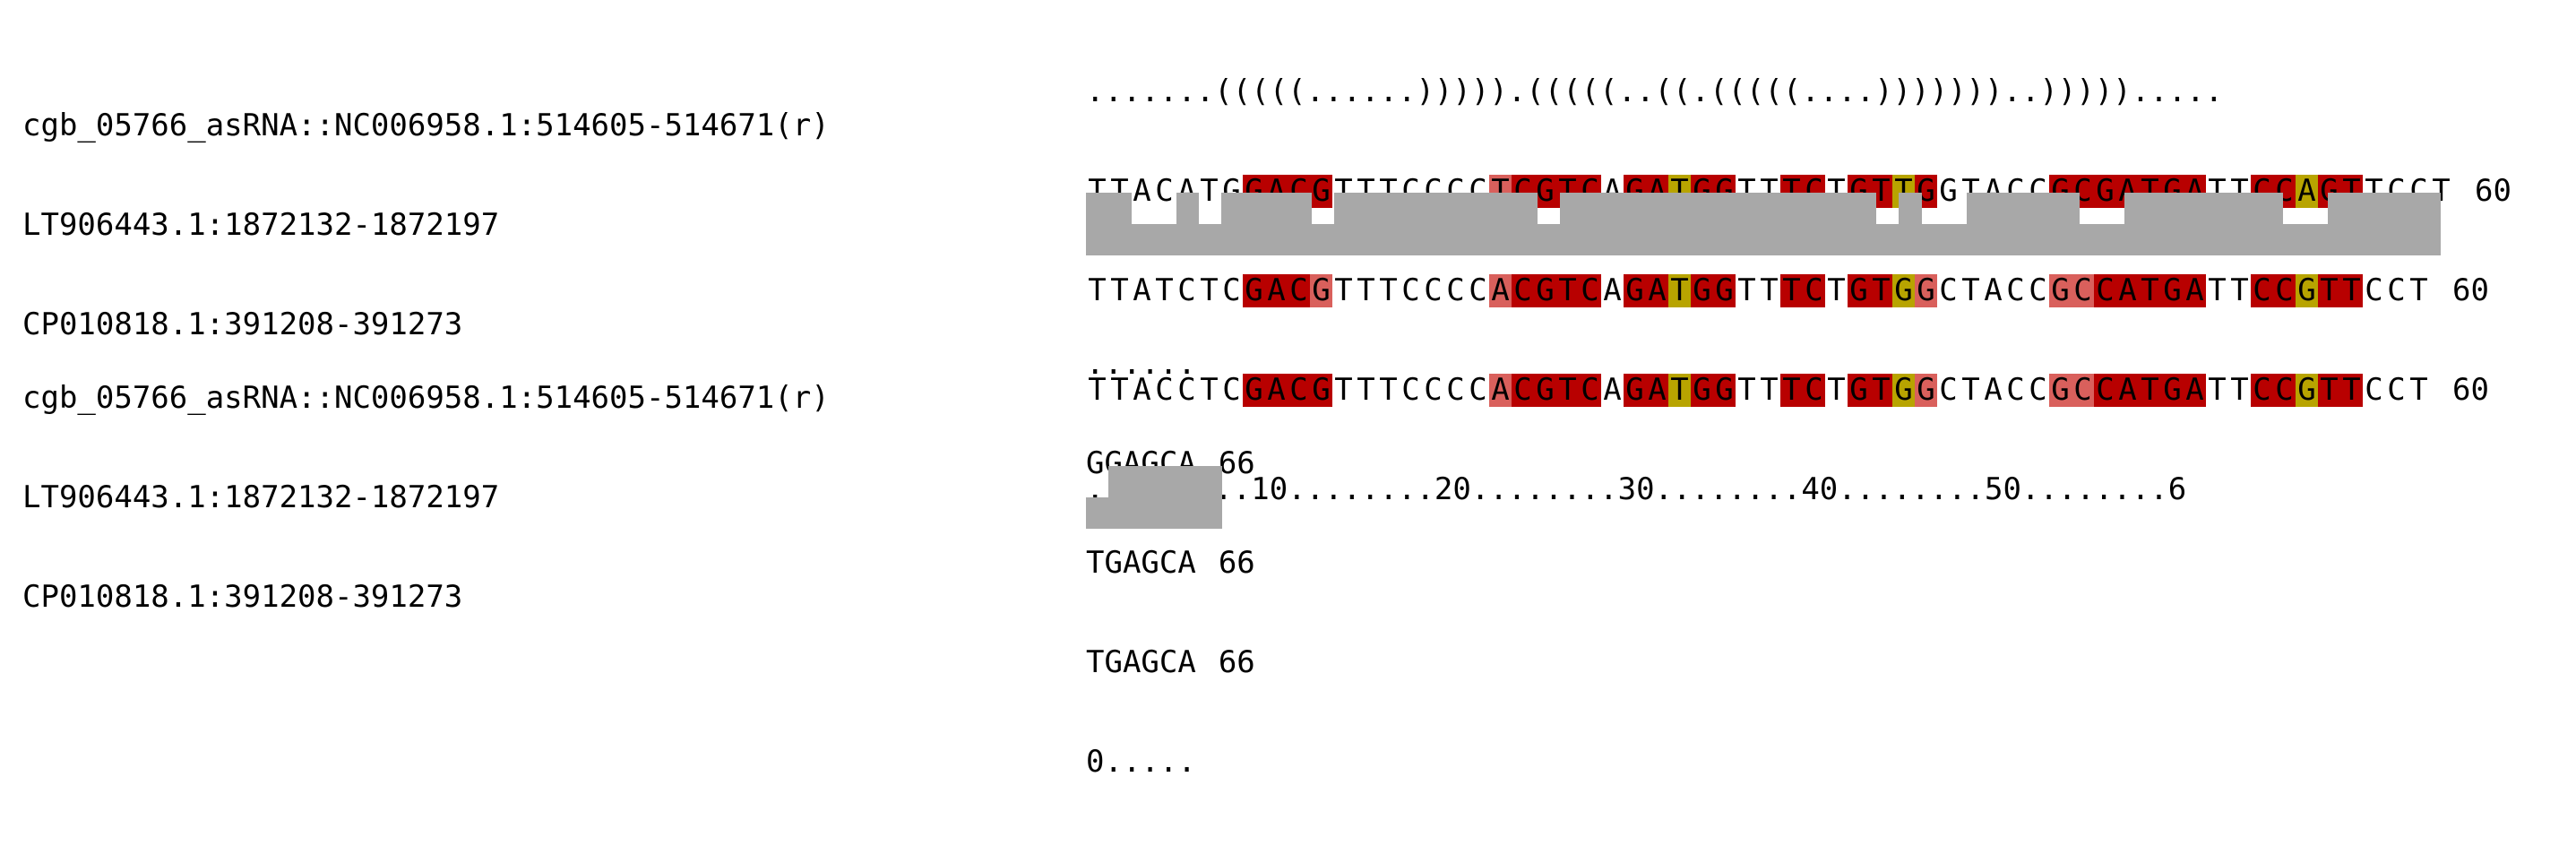 This screenshot has height=846, width=2576. I want to click on sequence-name: CP010818.1:391208-391273, so click(243, 597).